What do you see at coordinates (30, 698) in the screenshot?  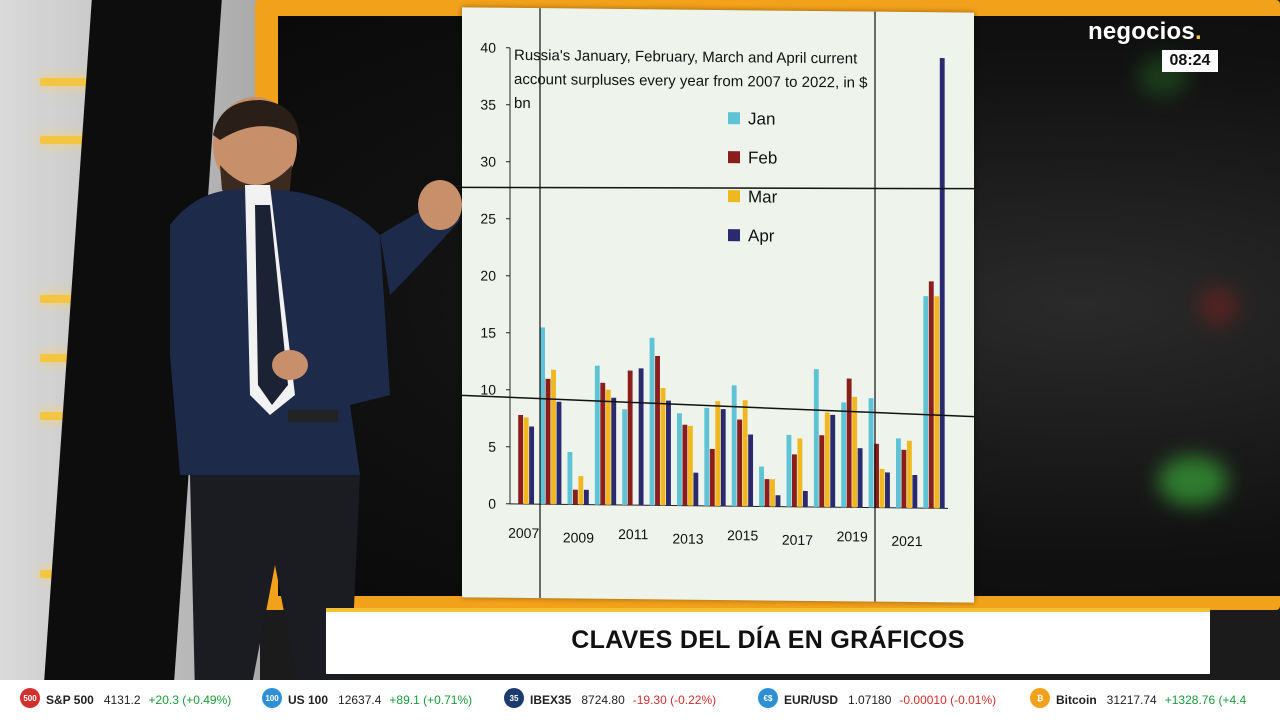 I see `ticker-symbol-icon: 500` at bounding box center [30, 698].